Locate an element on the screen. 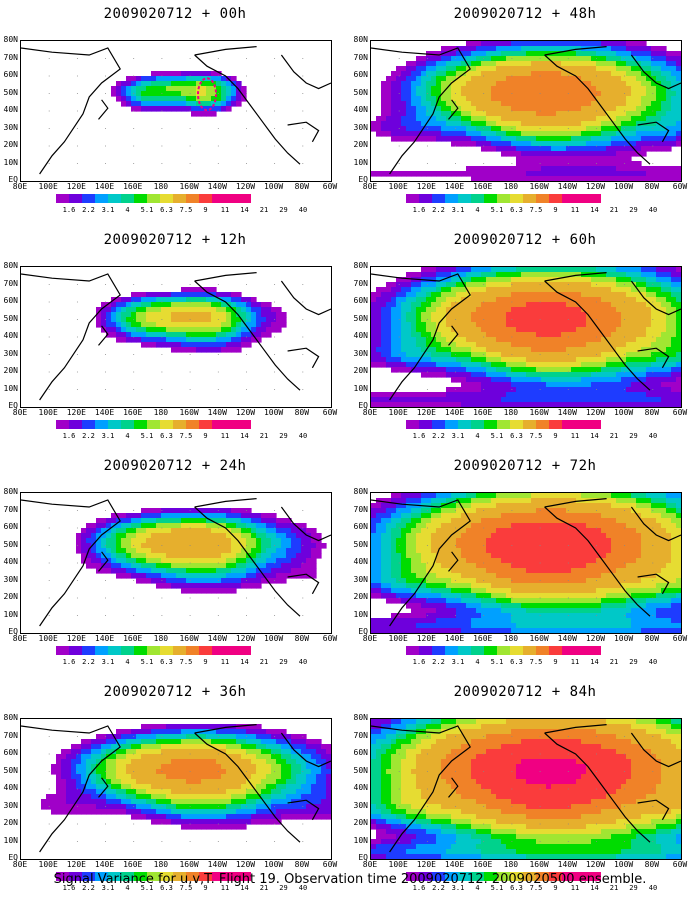 This screenshot has width=700, height=900. colorbar is located at coordinates (153, 650).